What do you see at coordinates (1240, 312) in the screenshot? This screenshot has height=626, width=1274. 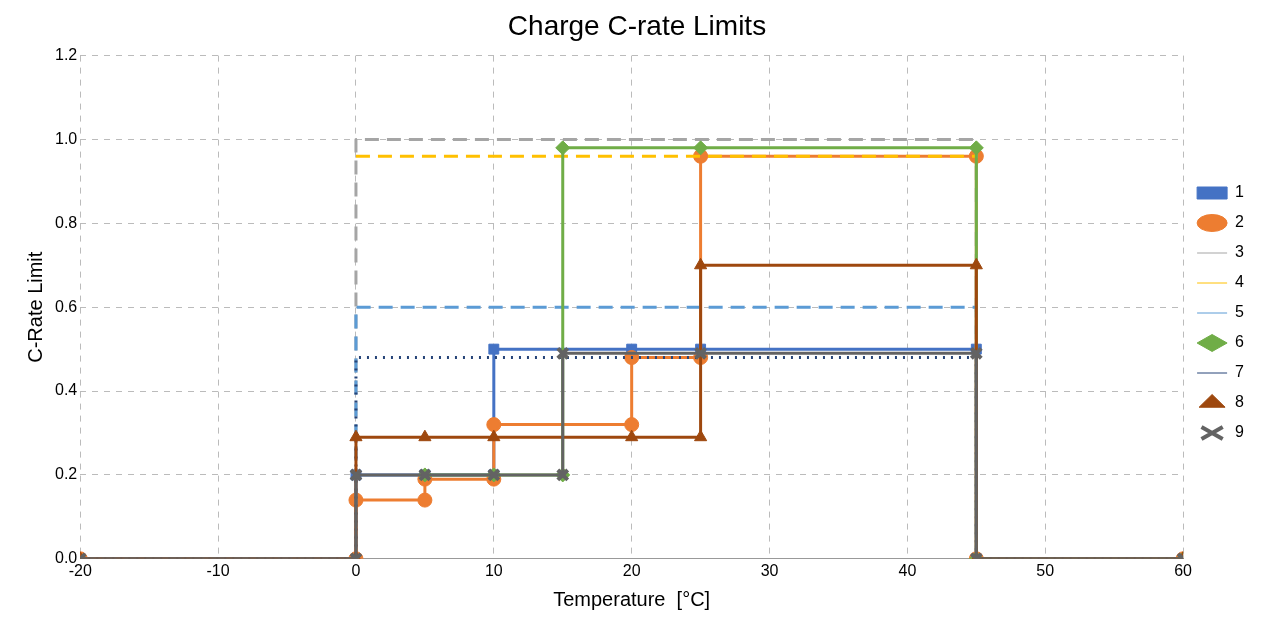 I see `legend-label: 5` at bounding box center [1240, 312].